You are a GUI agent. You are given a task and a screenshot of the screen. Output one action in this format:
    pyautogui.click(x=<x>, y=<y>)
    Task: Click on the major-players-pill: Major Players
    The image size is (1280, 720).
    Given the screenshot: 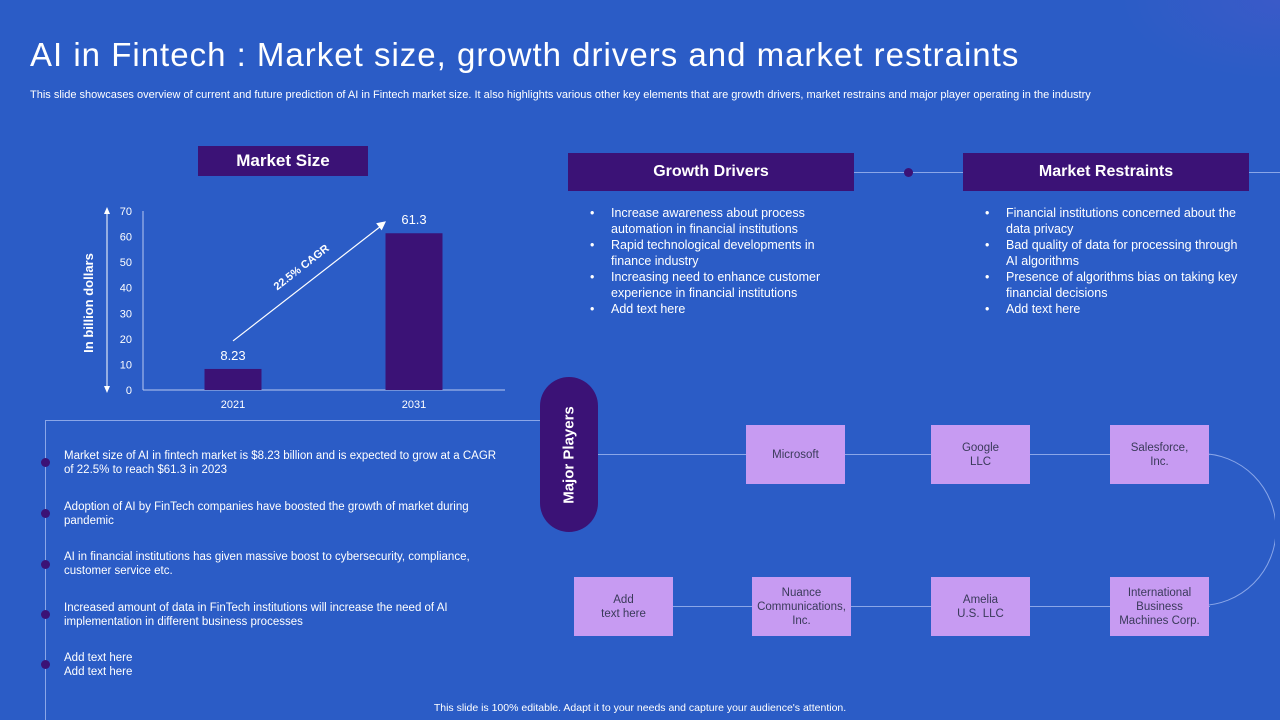 What is the action you would take?
    pyautogui.click(x=569, y=454)
    